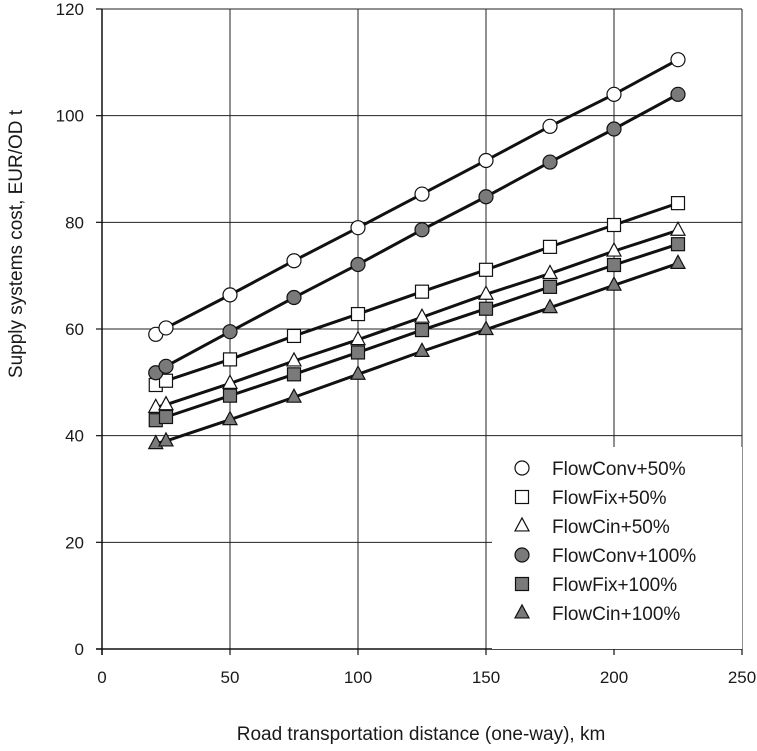  What do you see at coordinates (619, 469) in the screenshot?
I see `legend-entry: FlowConv+50%` at bounding box center [619, 469].